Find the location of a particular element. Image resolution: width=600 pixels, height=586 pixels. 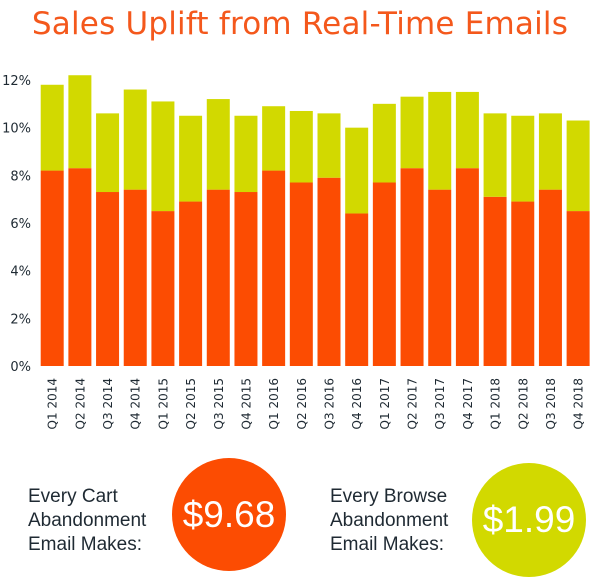

cart-value: $9.68 is located at coordinates (229, 514).